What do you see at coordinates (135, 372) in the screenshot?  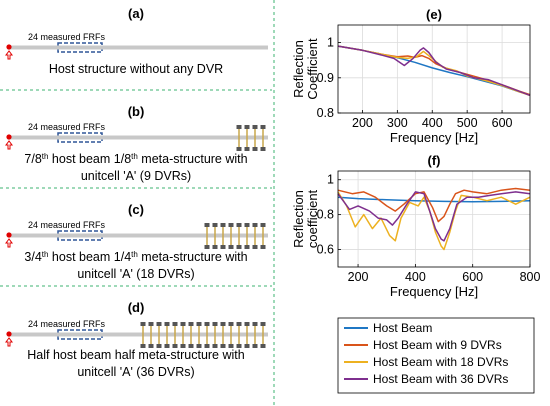 I see `caption-line: unitcell 'A' (36 DVRs)` at bounding box center [135, 372].